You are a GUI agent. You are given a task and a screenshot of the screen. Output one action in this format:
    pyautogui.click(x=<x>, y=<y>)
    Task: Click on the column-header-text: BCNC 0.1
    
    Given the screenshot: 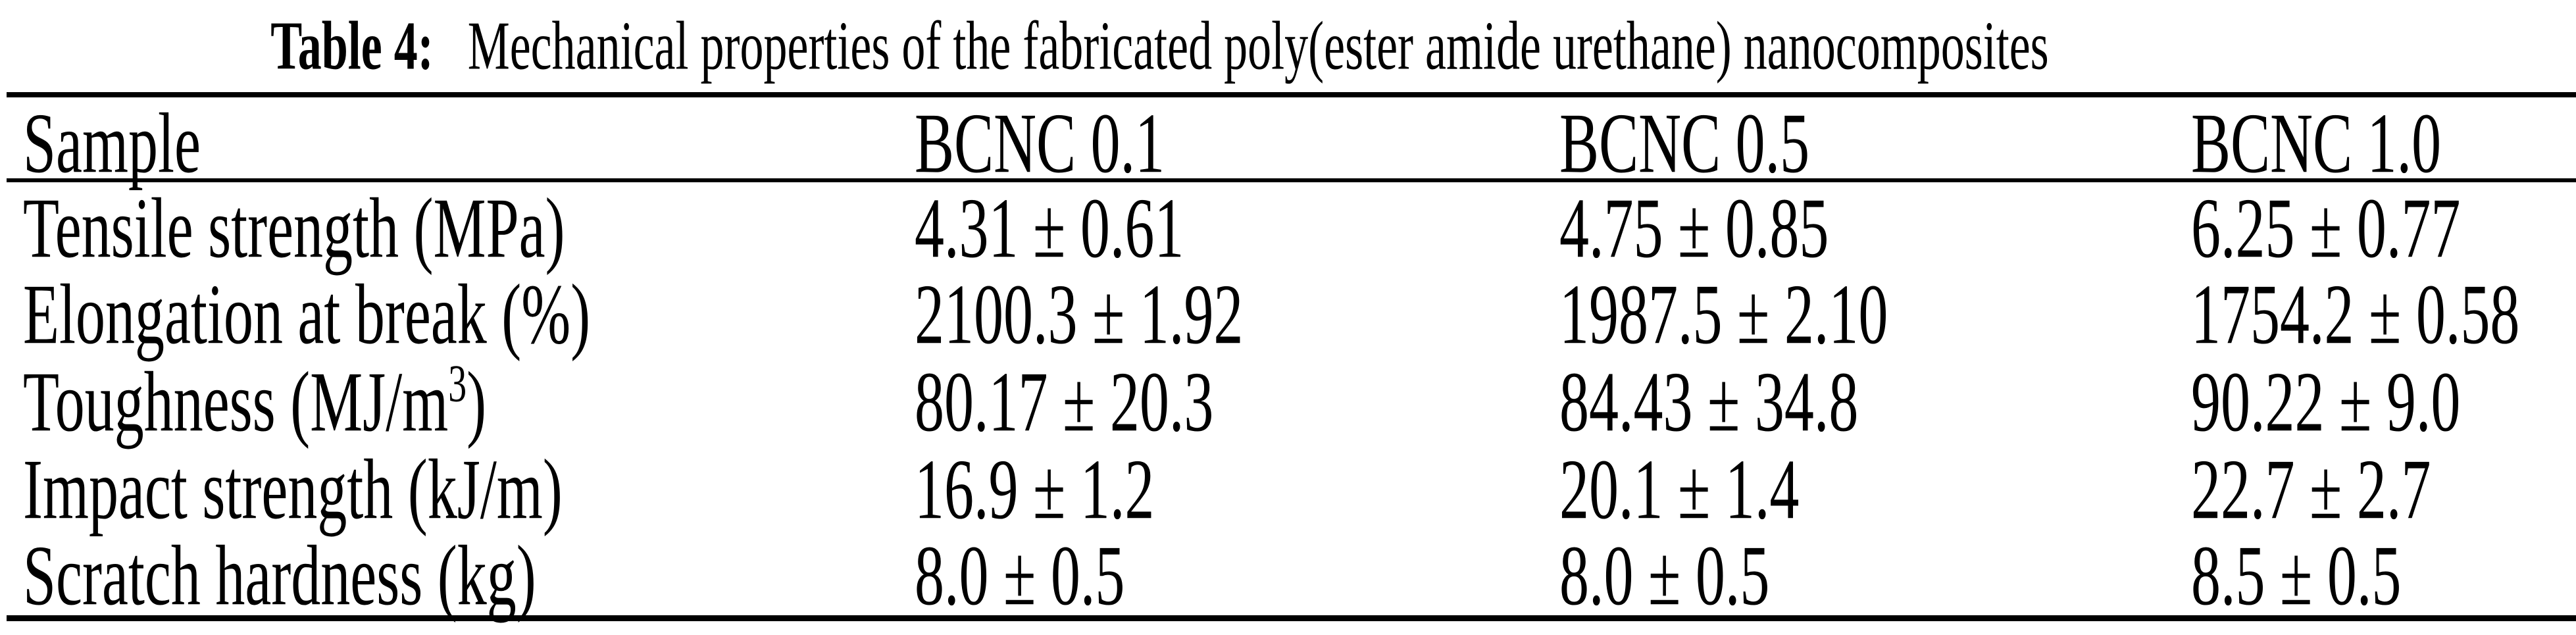 What is the action you would take?
    pyautogui.click(x=1040, y=143)
    